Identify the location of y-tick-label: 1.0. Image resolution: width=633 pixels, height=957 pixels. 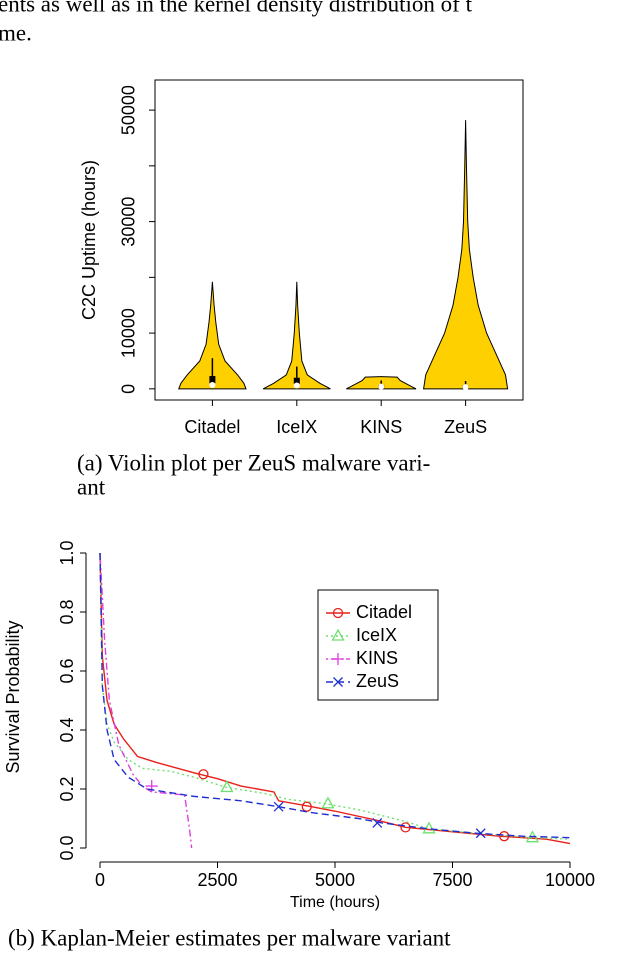
(67, 552).